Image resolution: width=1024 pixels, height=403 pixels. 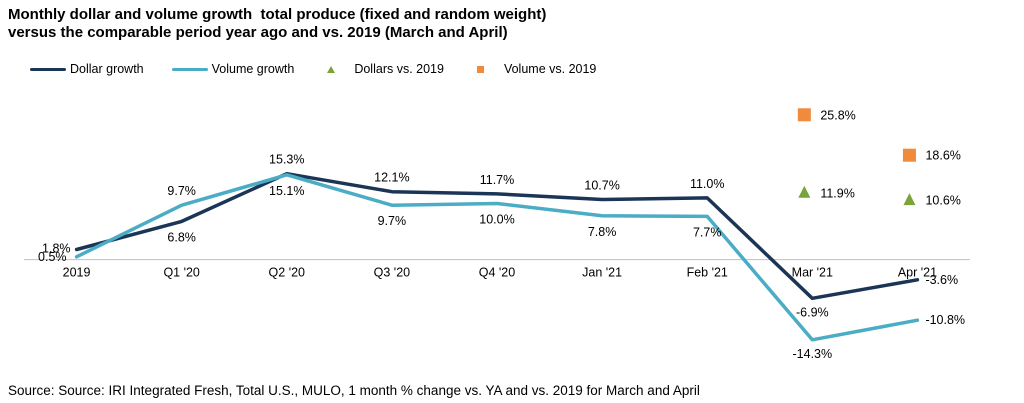 I want to click on x-tick-label-5: Jan '21, so click(x=602, y=273).